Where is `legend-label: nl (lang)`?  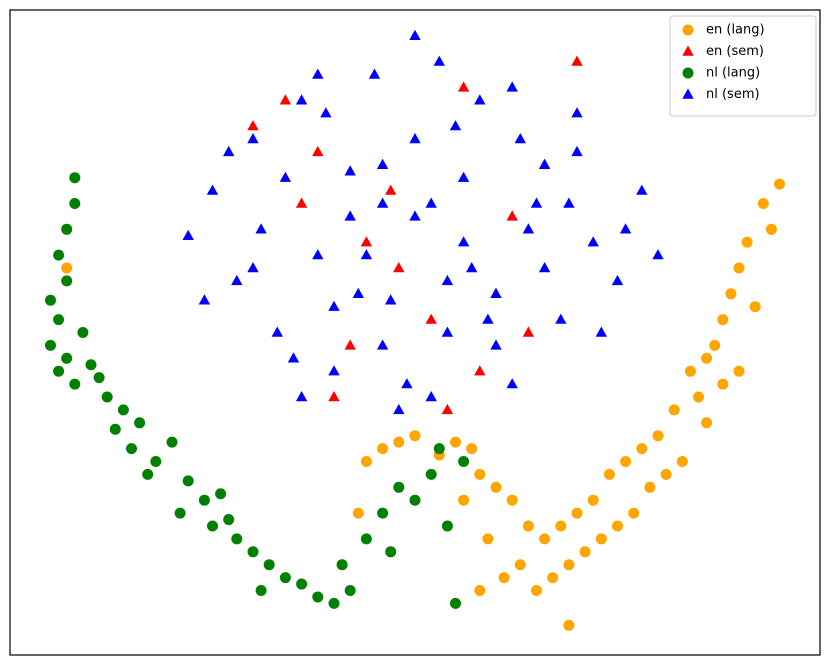 legend-label: nl (lang) is located at coordinates (733, 73).